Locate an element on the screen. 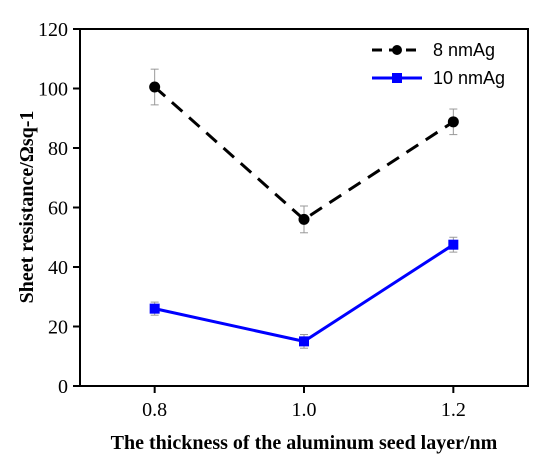  y-tick-label: 20 is located at coordinates (58, 328).